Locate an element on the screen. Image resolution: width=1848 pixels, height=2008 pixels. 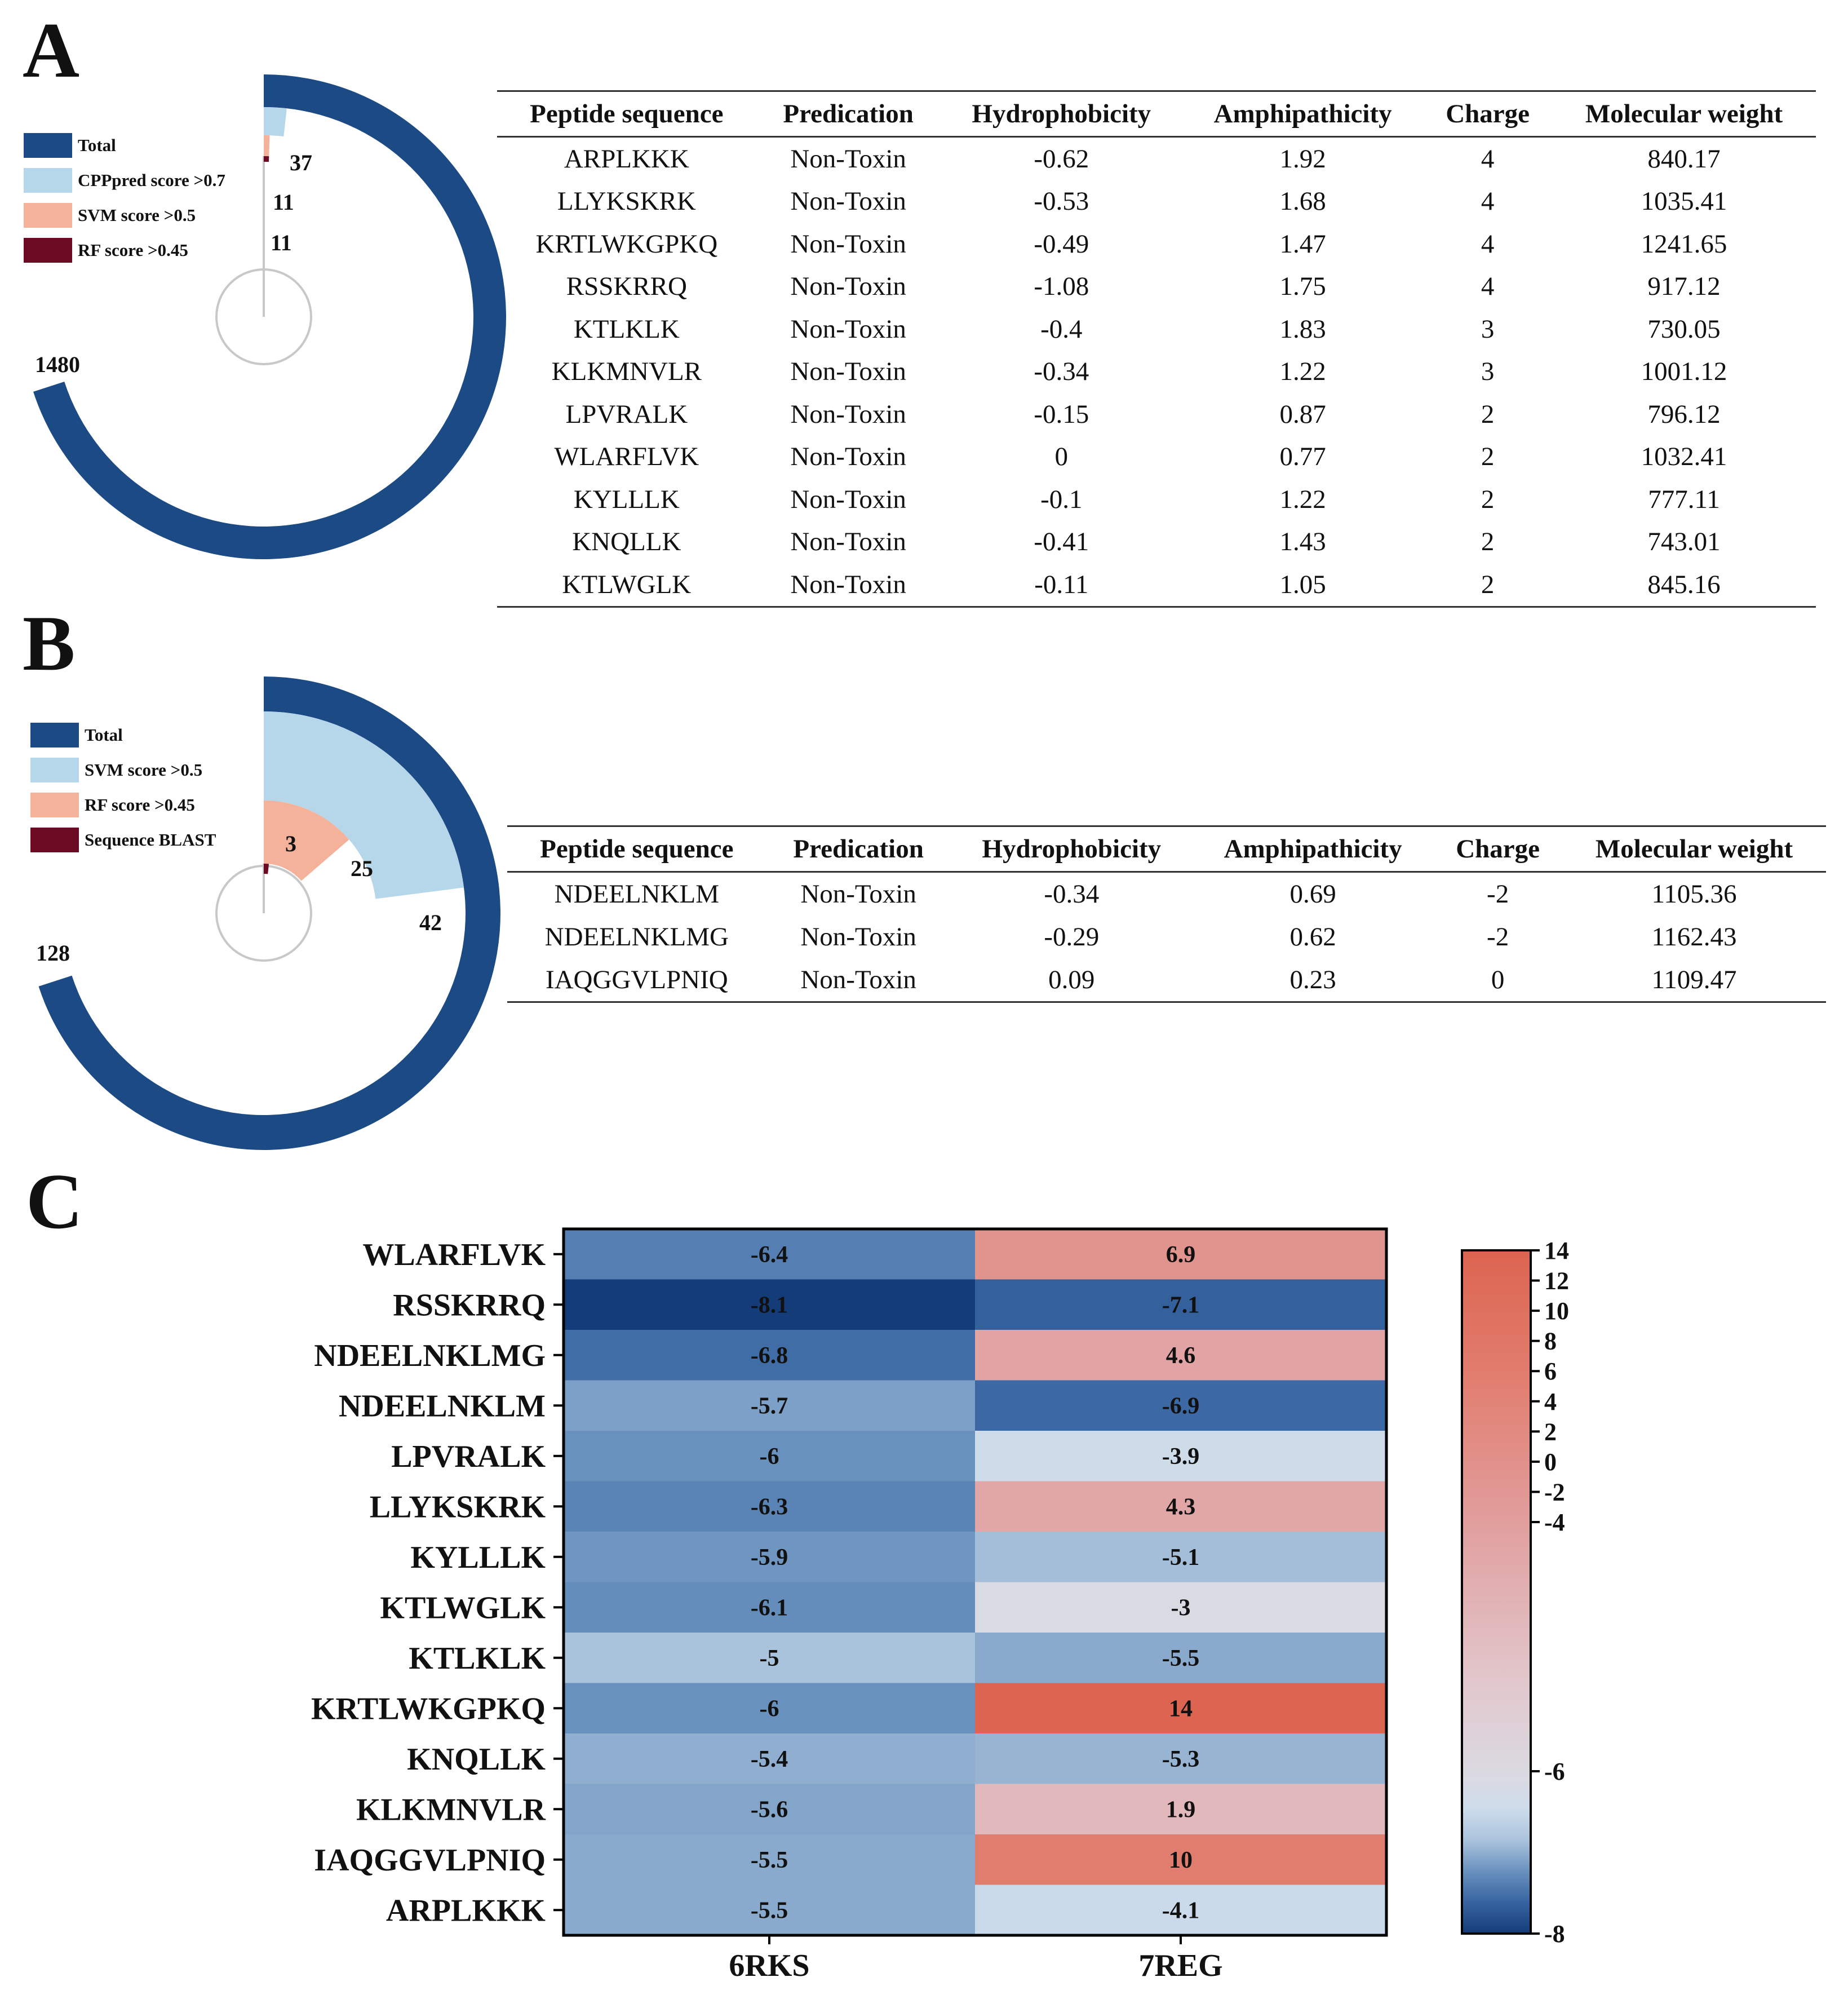
heatmap-value-label: -3 is located at coordinates (1181, 1608).